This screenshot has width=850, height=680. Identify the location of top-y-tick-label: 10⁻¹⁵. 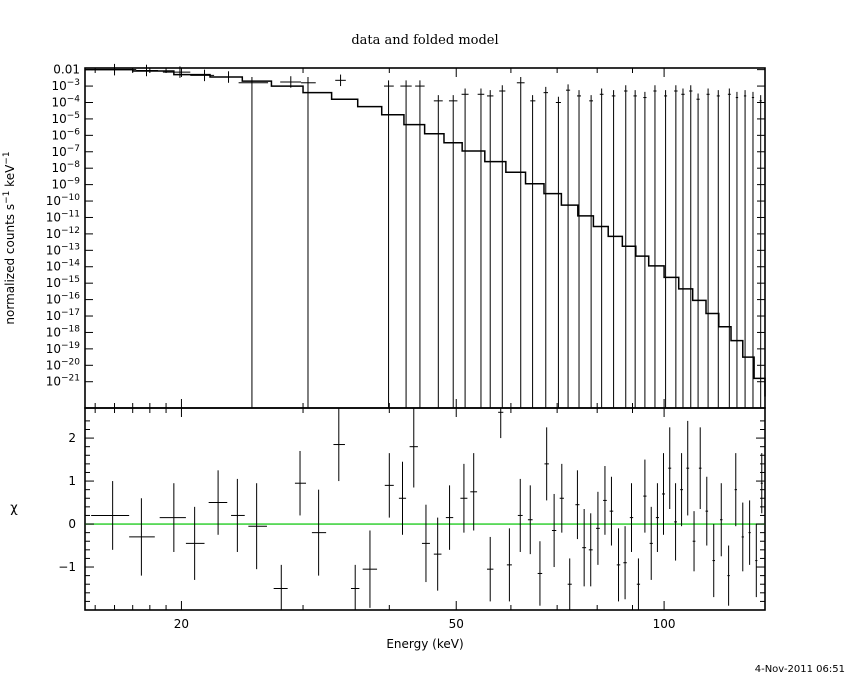
(63, 282).